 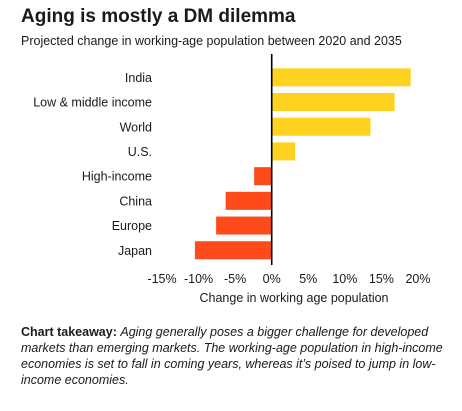 I want to click on x-tick-label: 0%, so click(x=272, y=279).